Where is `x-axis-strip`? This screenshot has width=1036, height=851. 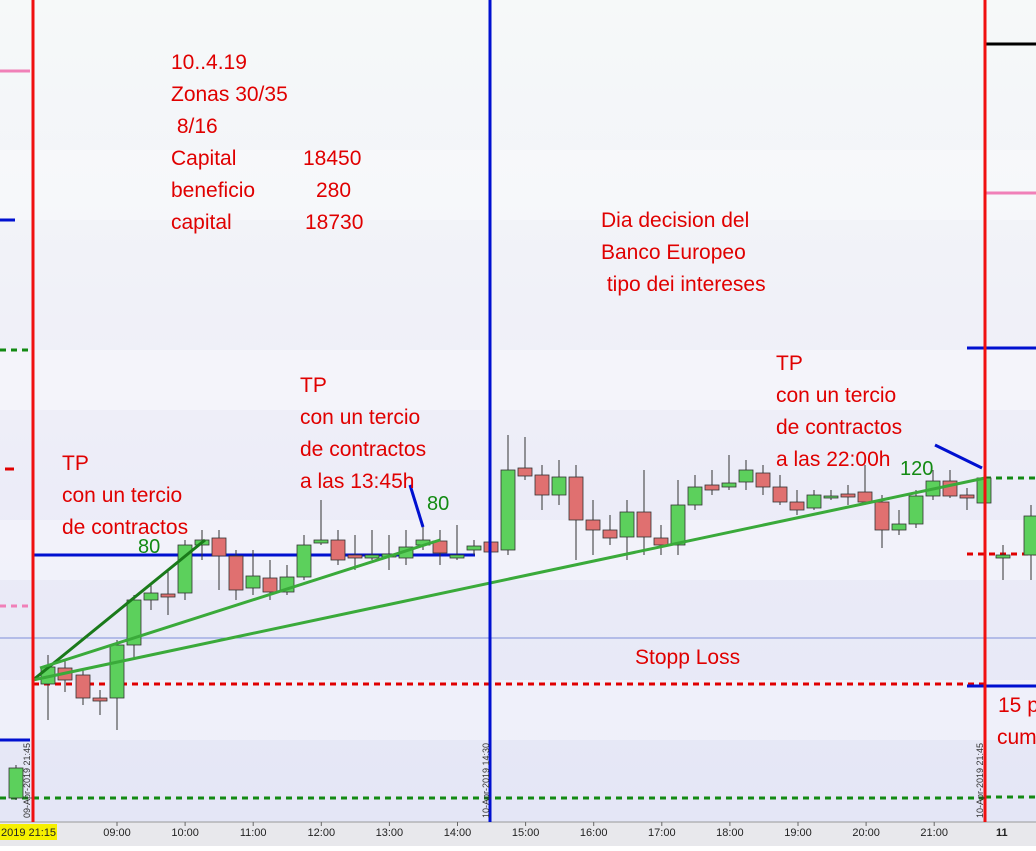
x-axis-strip is located at coordinates (518, 834).